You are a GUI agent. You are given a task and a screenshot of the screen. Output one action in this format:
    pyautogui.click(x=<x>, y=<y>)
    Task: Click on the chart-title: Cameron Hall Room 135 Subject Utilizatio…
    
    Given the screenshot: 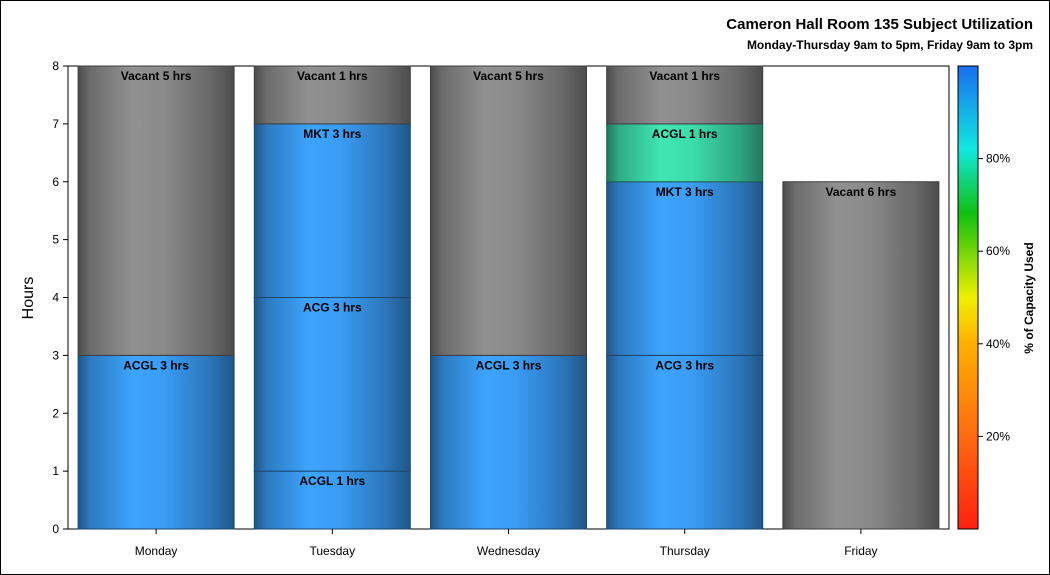 What is the action you would take?
    pyautogui.click(x=879, y=24)
    